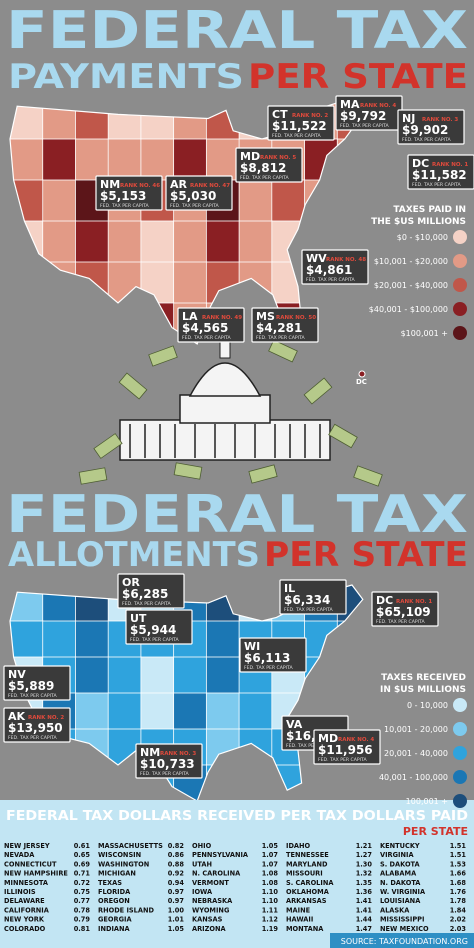 The height and width of the screenshot is (948, 474). I want to click on state-name: KENTUCKY, so click(400, 846).